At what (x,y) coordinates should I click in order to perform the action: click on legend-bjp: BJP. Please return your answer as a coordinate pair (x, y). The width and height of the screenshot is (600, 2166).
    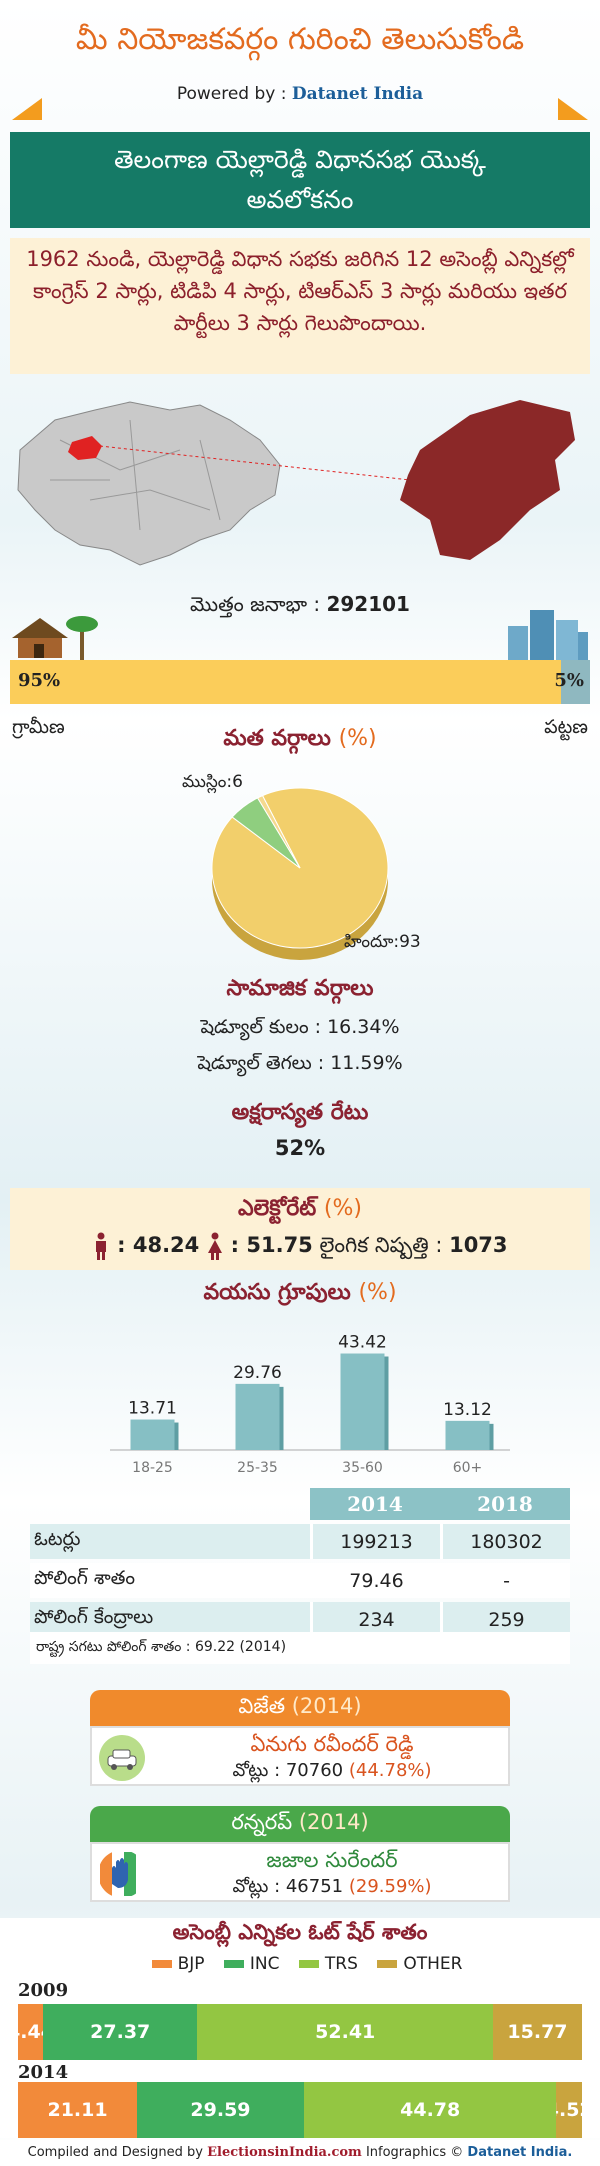
    Looking at the image, I should click on (191, 1964).